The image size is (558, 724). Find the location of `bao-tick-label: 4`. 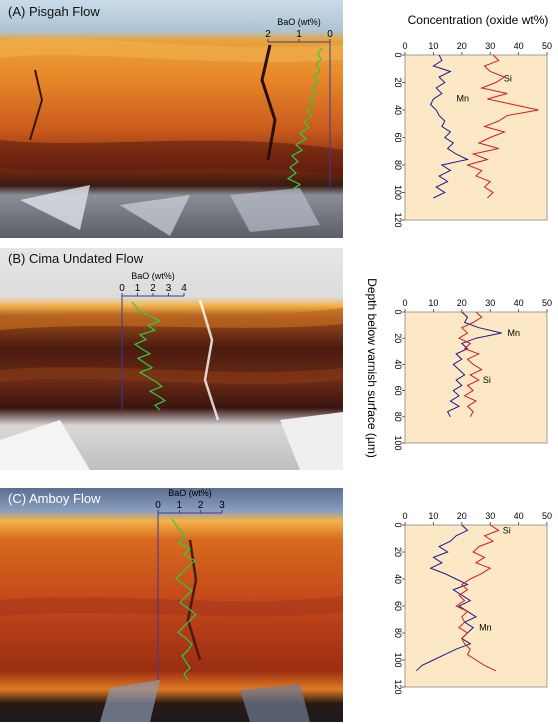

bao-tick-label: 4 is located at coordinates (184, 288).